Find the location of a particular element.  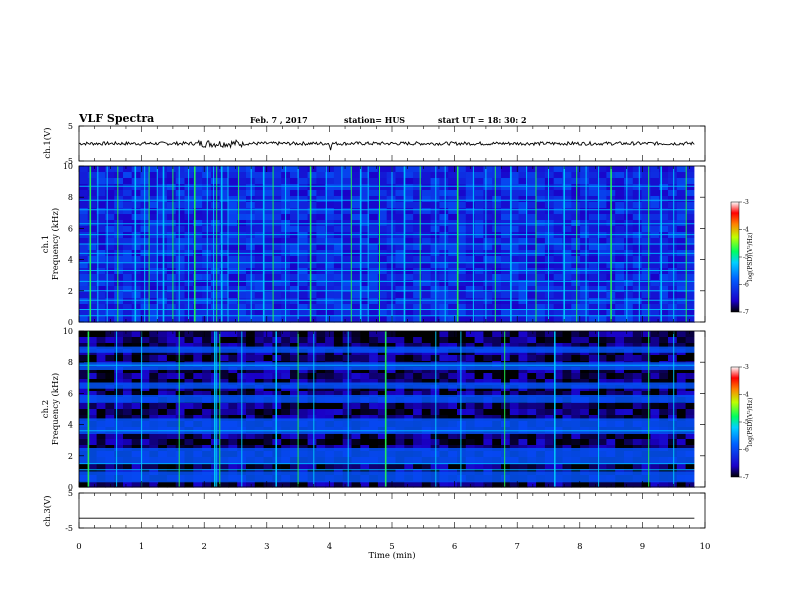

date-label: Feb. 7 , 2017 is located at coordinates (279, 120).